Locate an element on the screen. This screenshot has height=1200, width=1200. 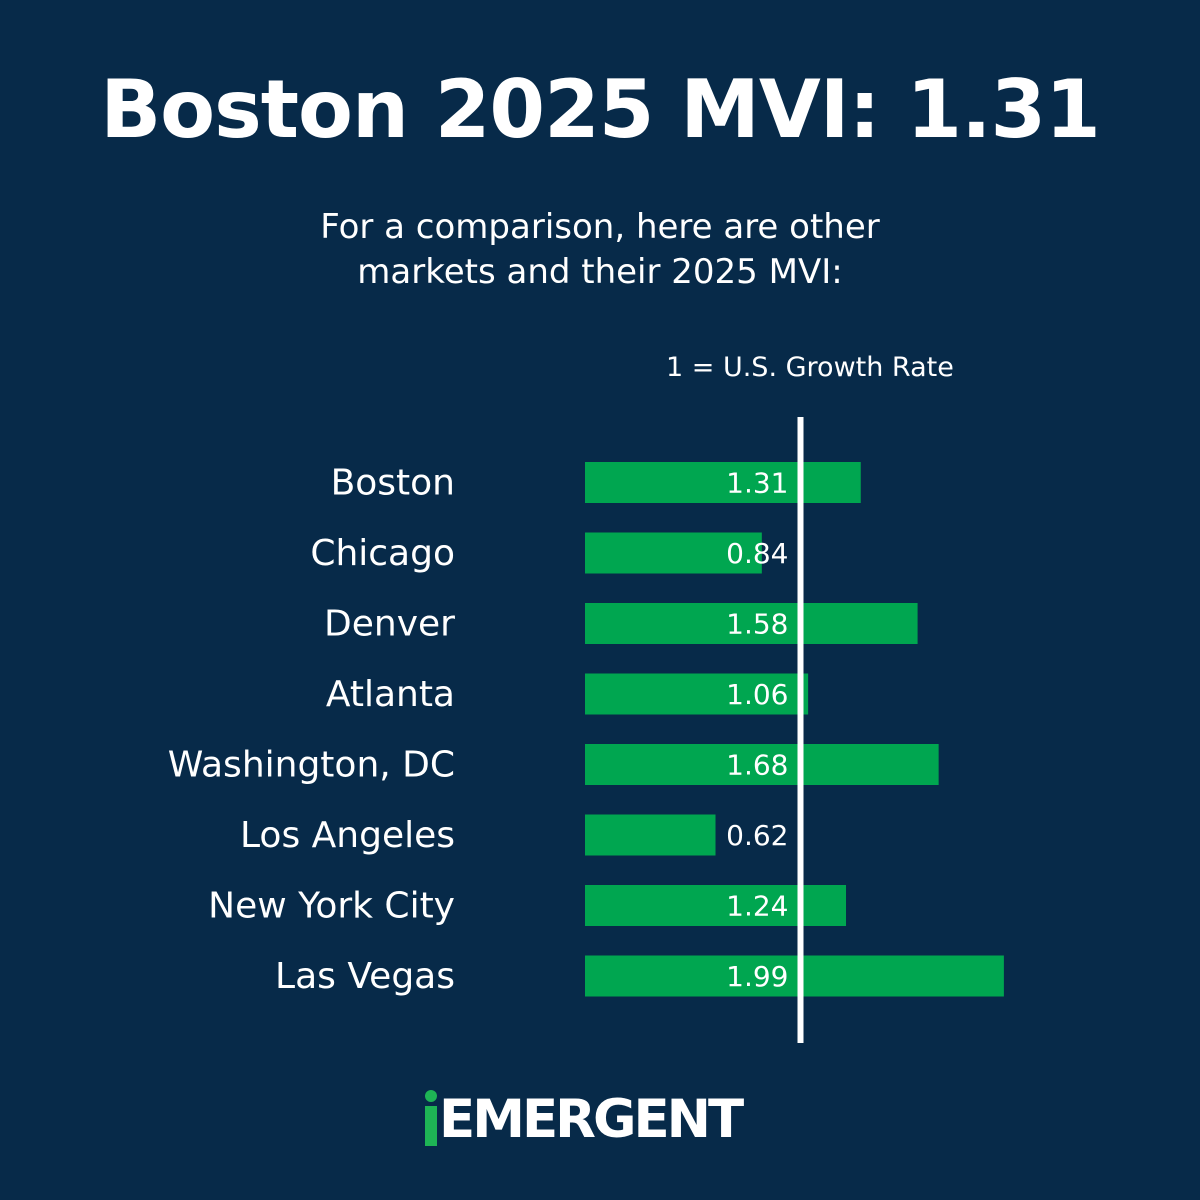
reference-line is located at coordinates (800, 730).